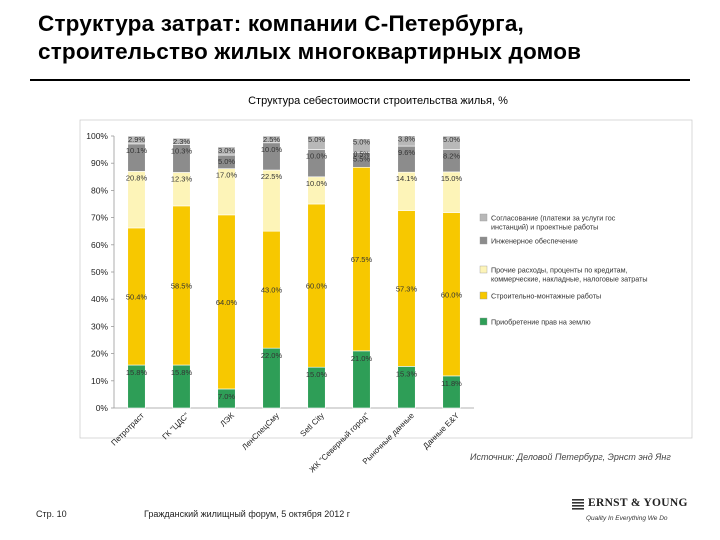 This screenshot has height=540, width=720. I want to click on data-label: 2.5%, so click(271, 139).